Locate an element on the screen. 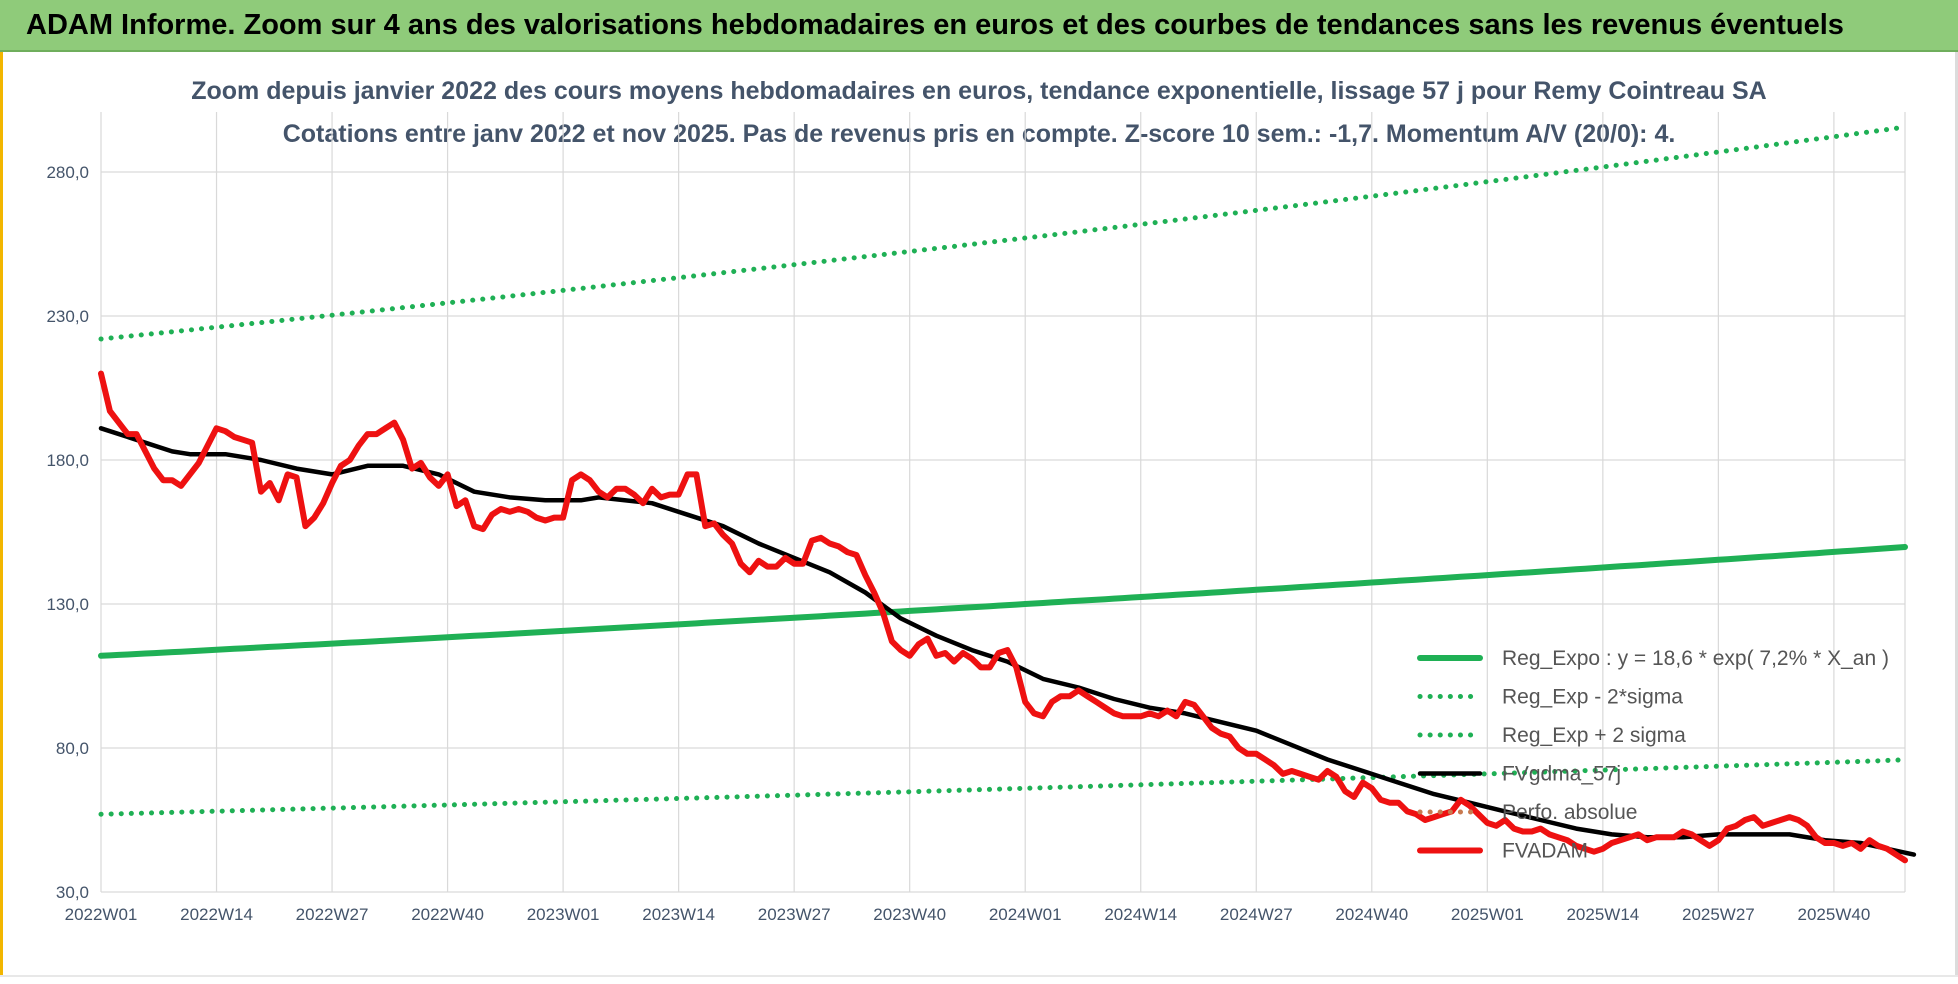  legend-label-reg-exp-2-sigma: Reg_Exp + 2 sigma is located at coordinates (1594, 735).